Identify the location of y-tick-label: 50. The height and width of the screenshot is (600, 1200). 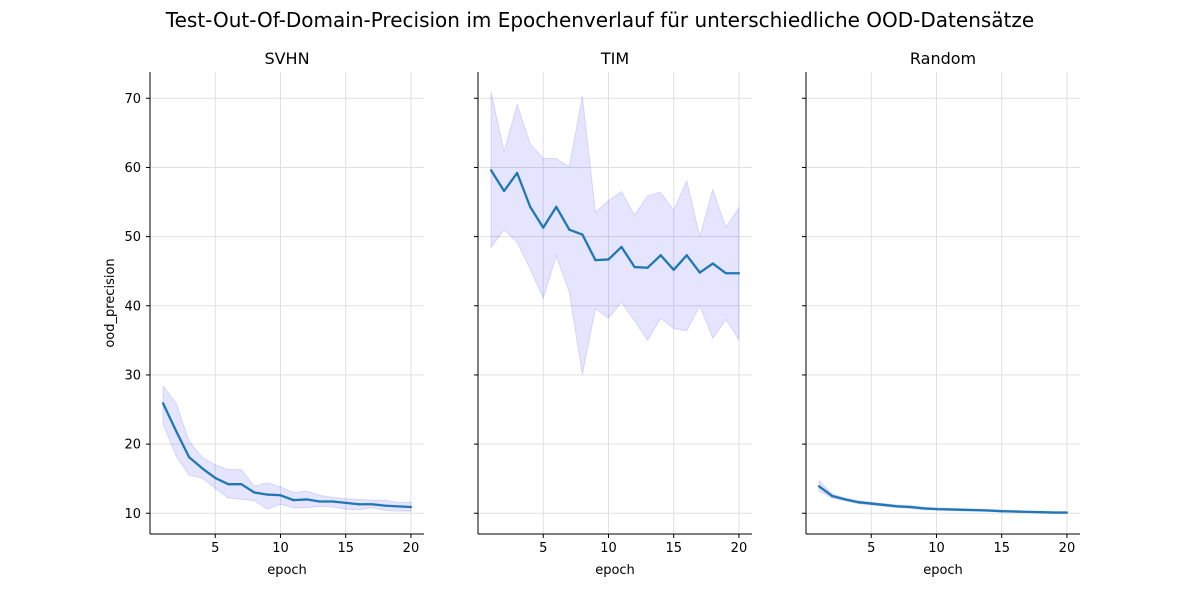
(132, 237).